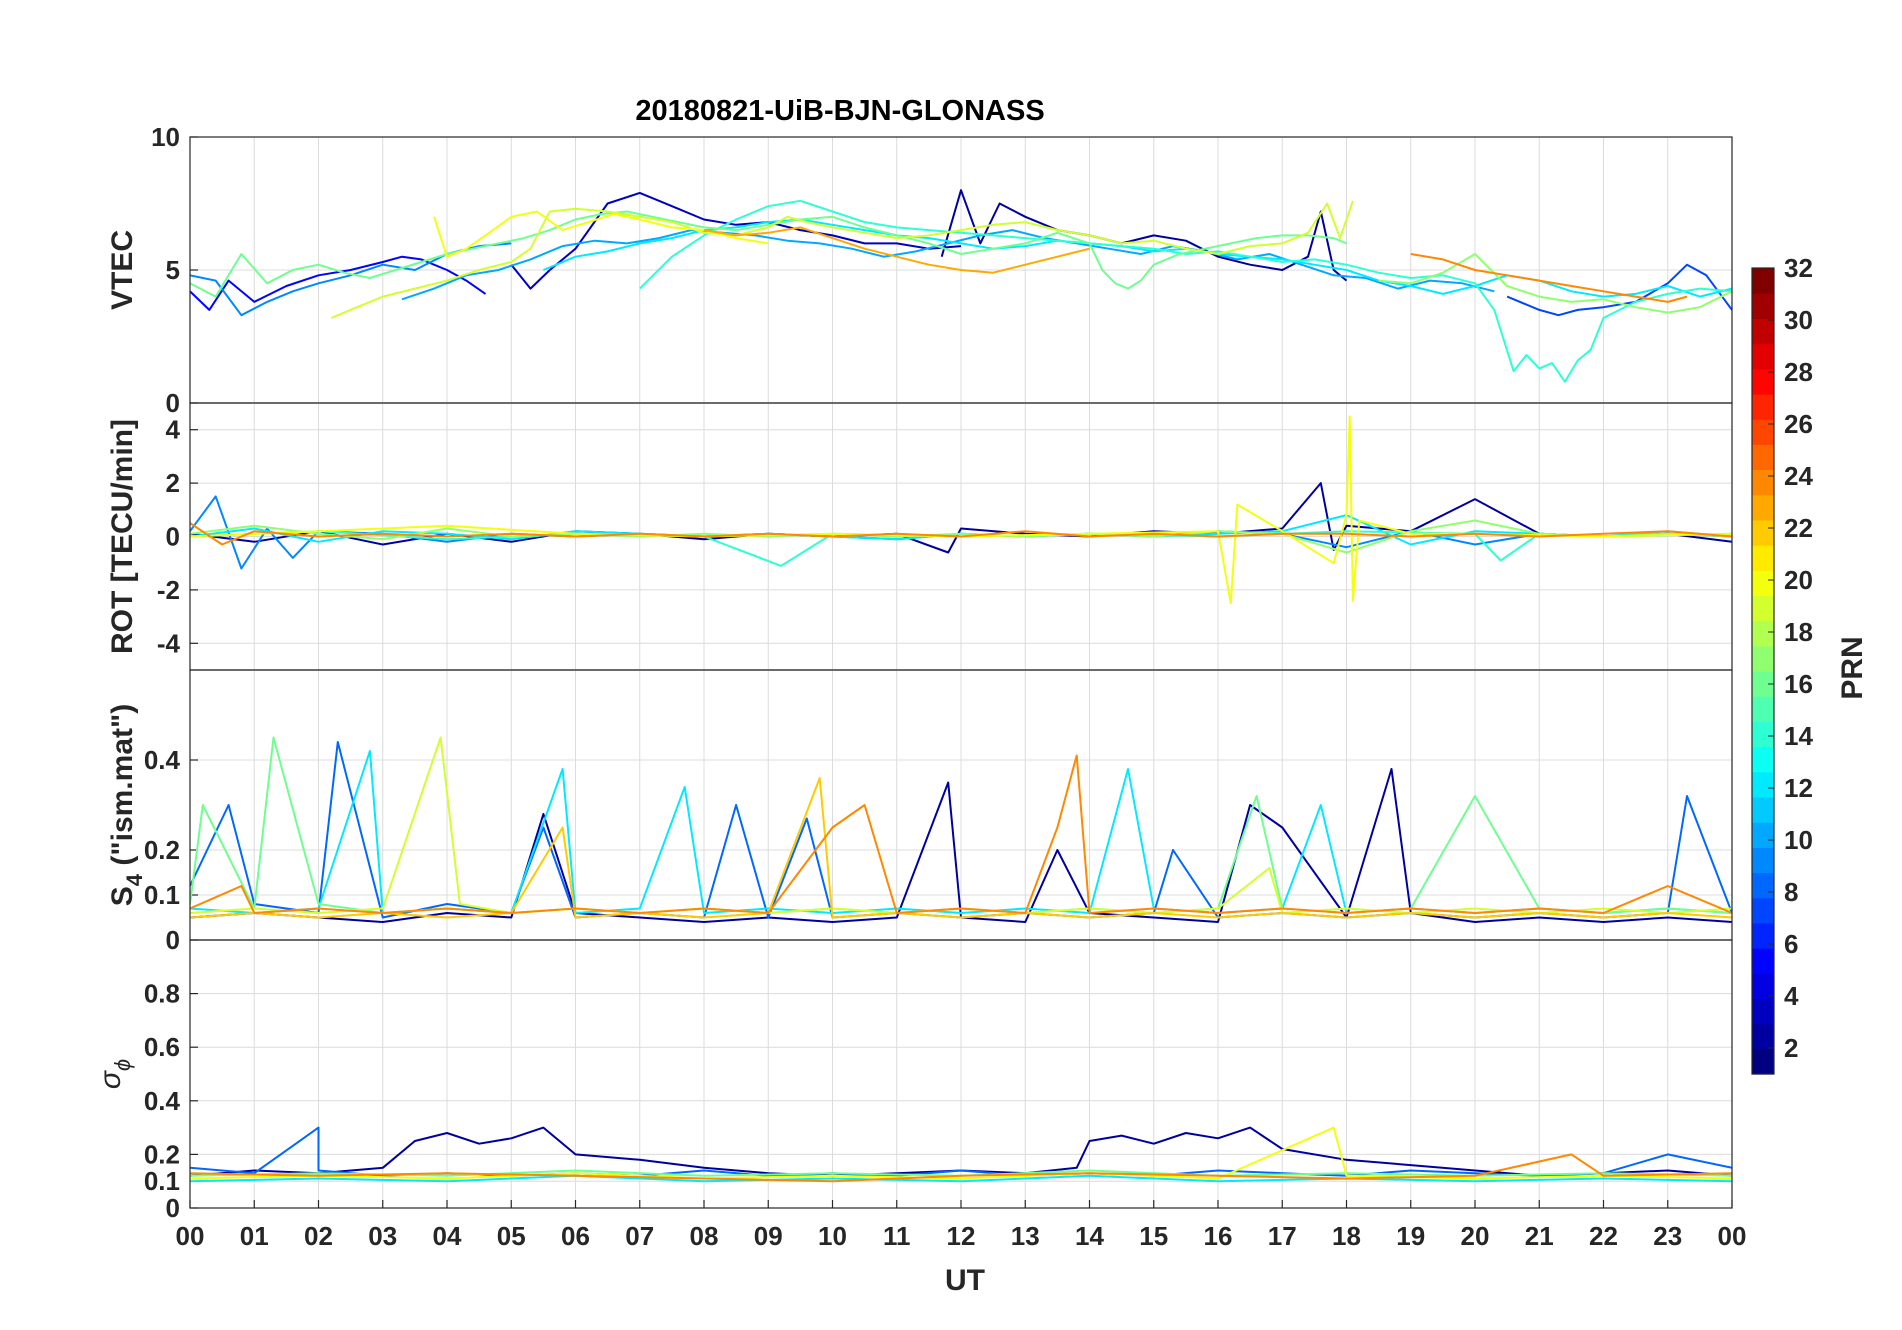  Describe the element at coordinates (965, 1280) in the screenshot. I see `x-axis-label: UT` at that location.